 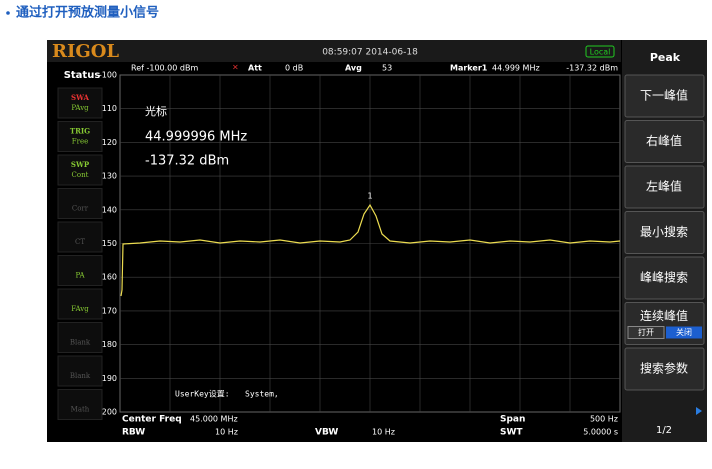 What do you see at coordinates (108, 344) in the screenshot?
I see `y-tick-label: -180` at bounding box center [108, 344].